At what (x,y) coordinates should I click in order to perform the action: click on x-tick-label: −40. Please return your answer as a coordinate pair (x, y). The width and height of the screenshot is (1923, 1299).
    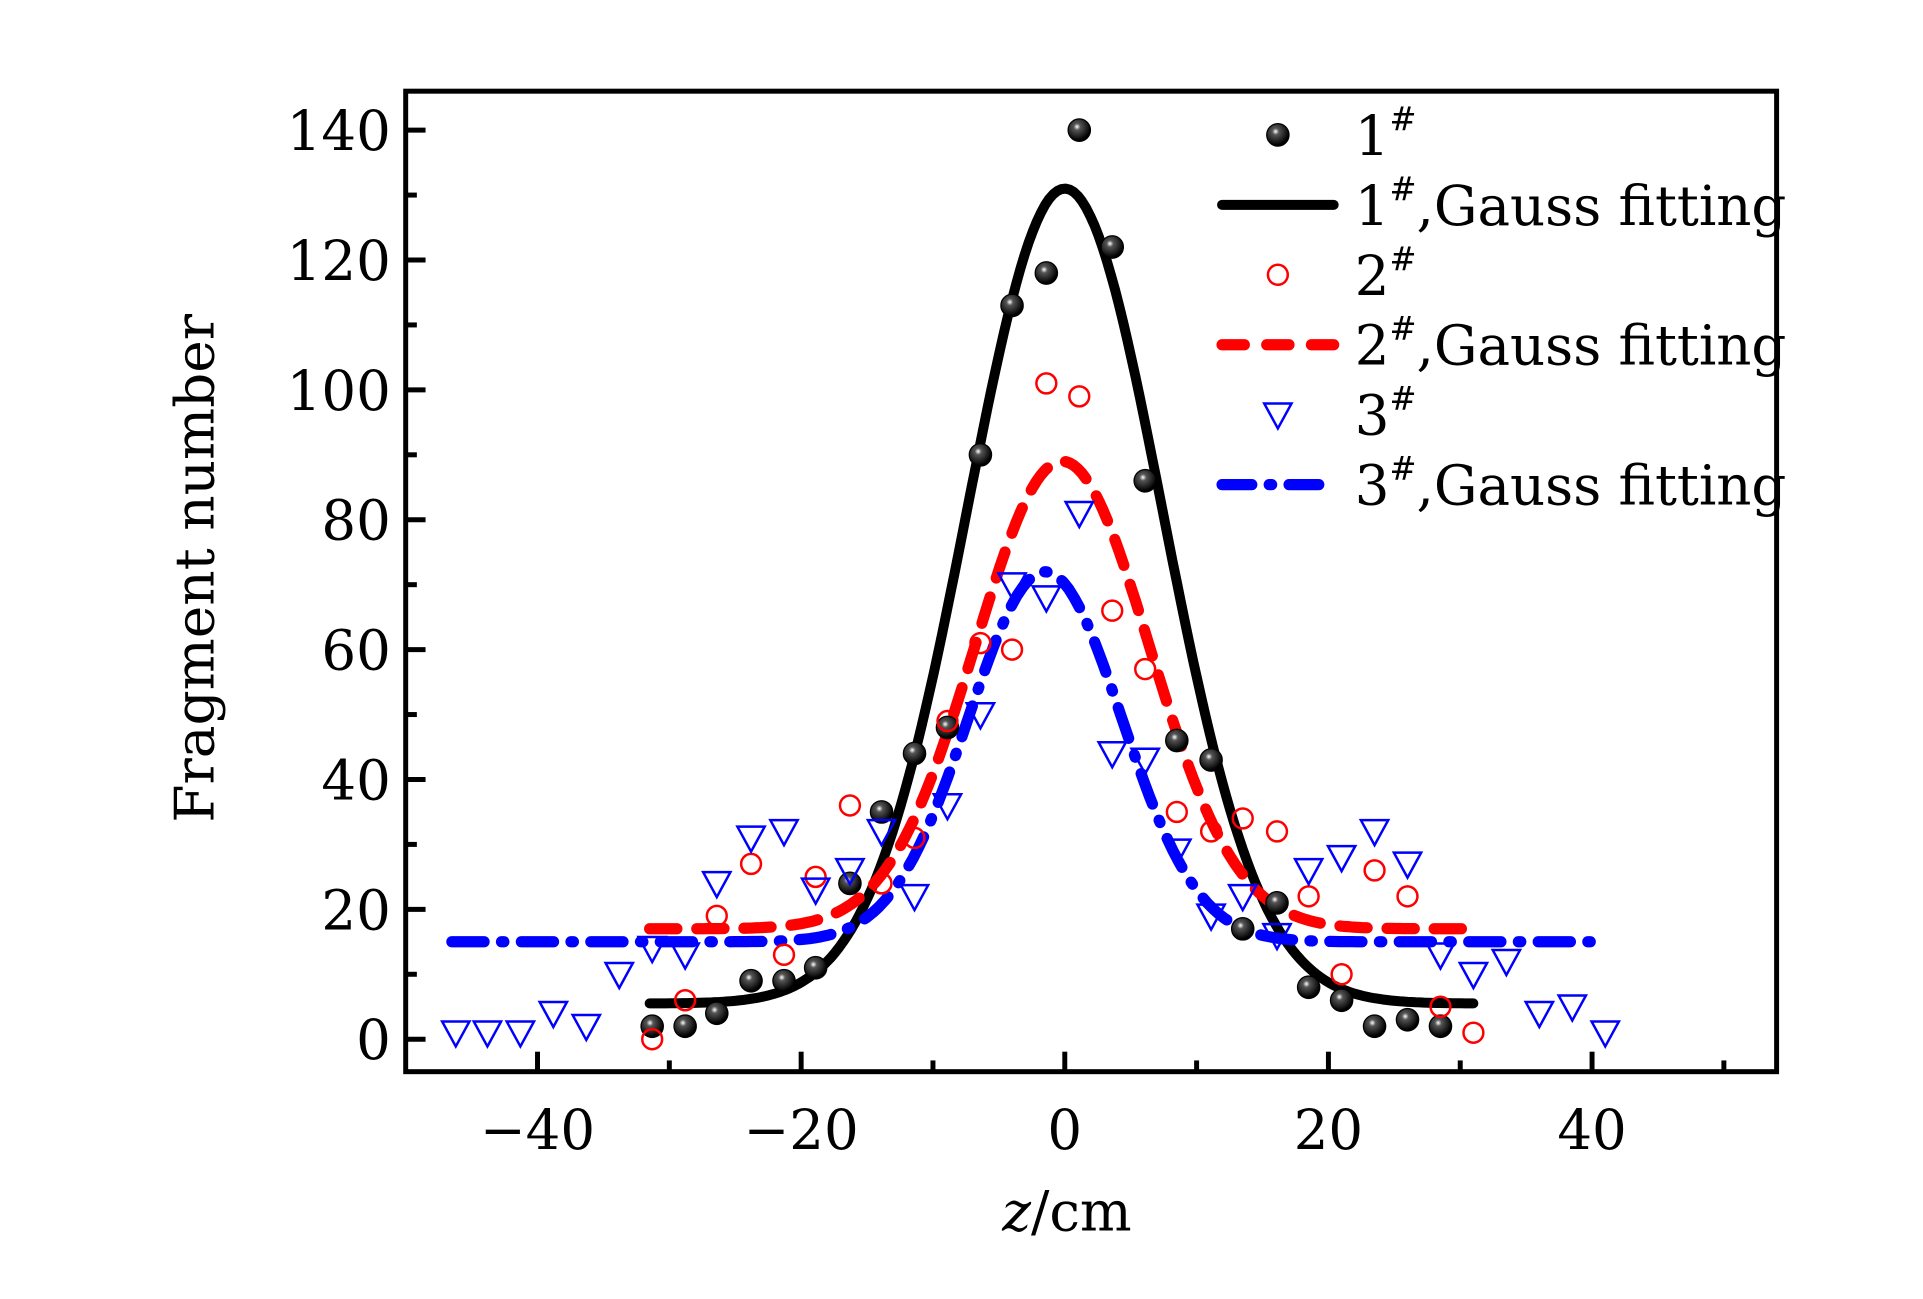
    Looking at the image, I should click on (537, 1130).